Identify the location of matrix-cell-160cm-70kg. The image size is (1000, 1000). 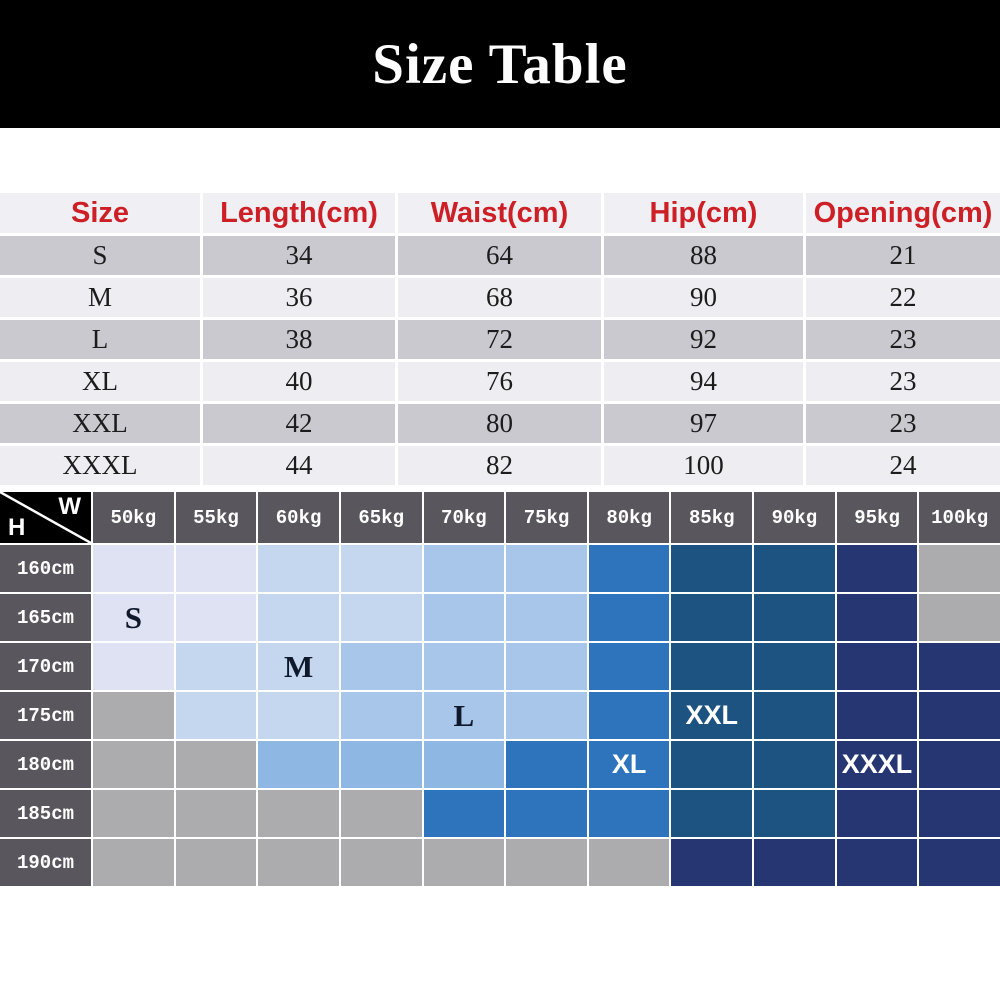
(464, 568).